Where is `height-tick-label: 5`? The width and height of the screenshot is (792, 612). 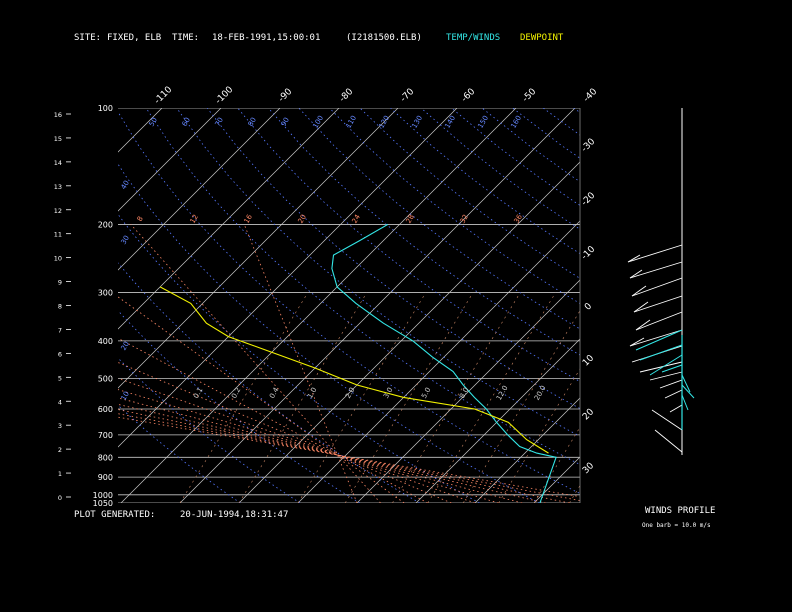 height-tick-label: 5 is located at coordinates (60, 378).